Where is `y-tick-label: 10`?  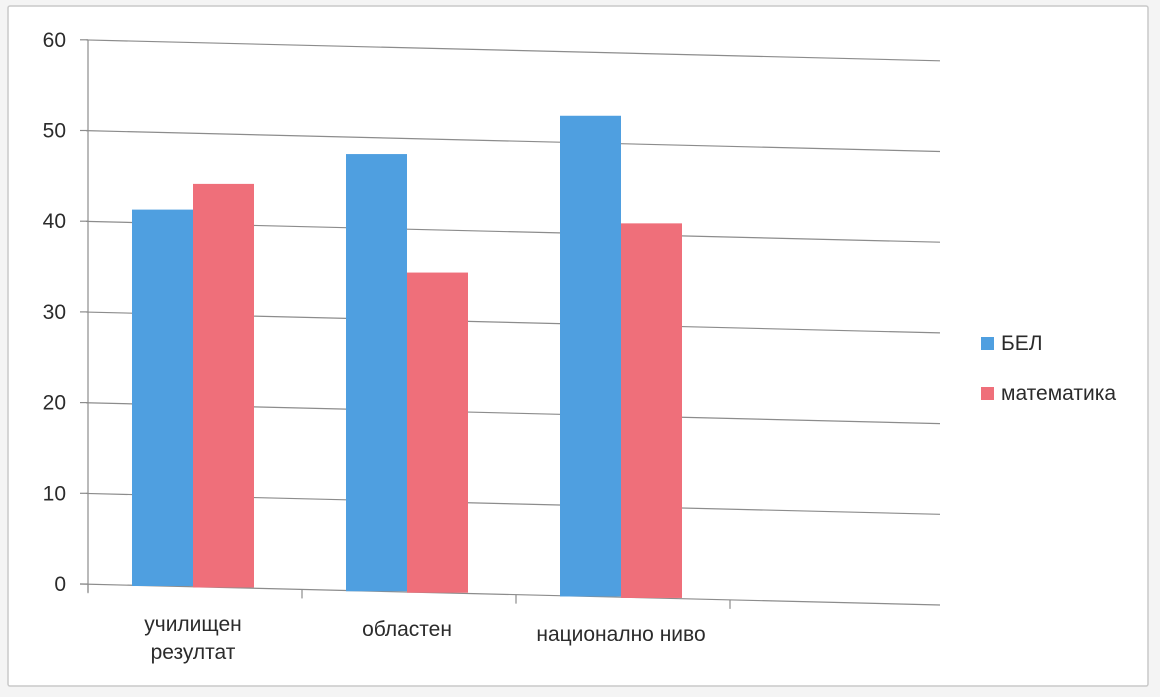 y-tick-label: 10 is located at coordinates (54, 493).